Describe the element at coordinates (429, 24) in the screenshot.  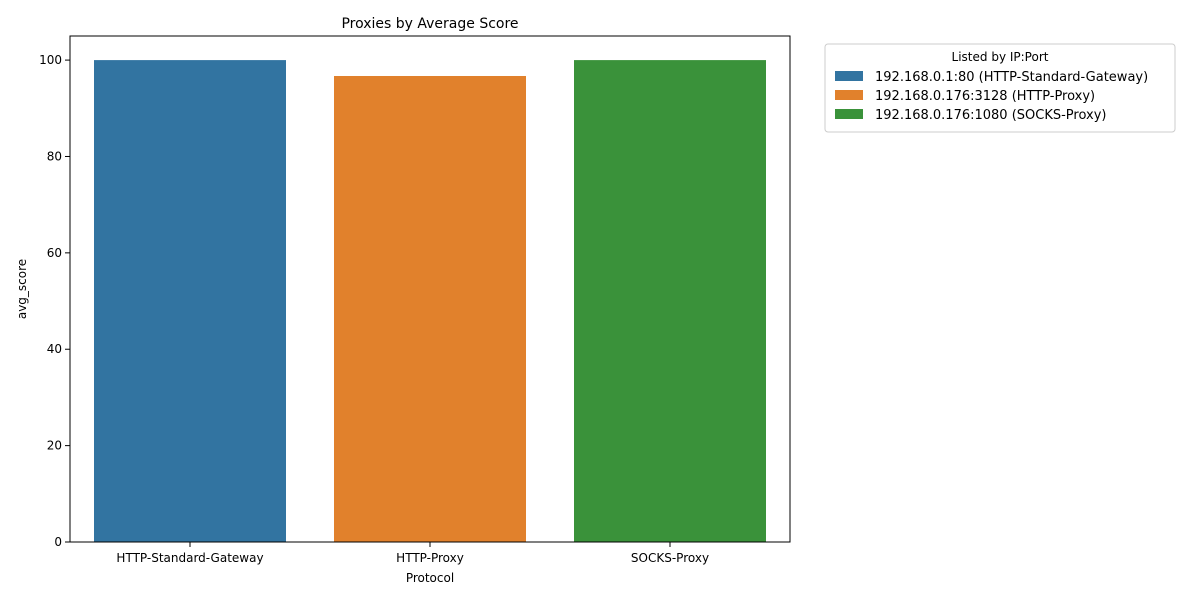
I see `chart-title: Proxies by Average Score` at that location.